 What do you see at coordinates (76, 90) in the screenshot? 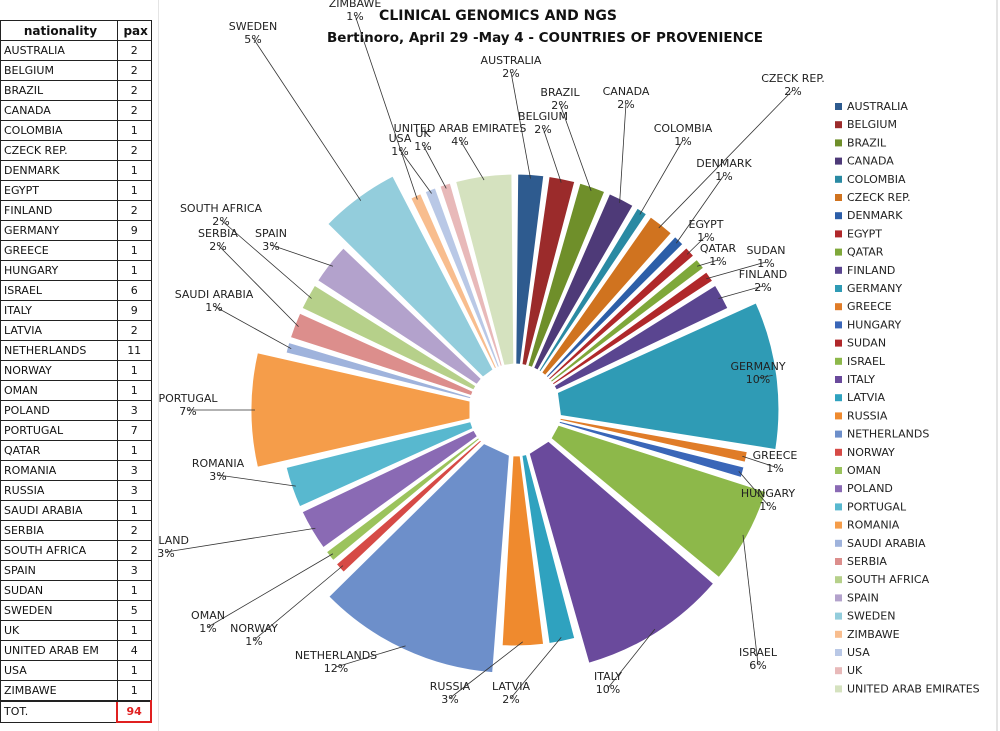
I see `table-row: BRAZIL 2` at bounding box center [76, 90].